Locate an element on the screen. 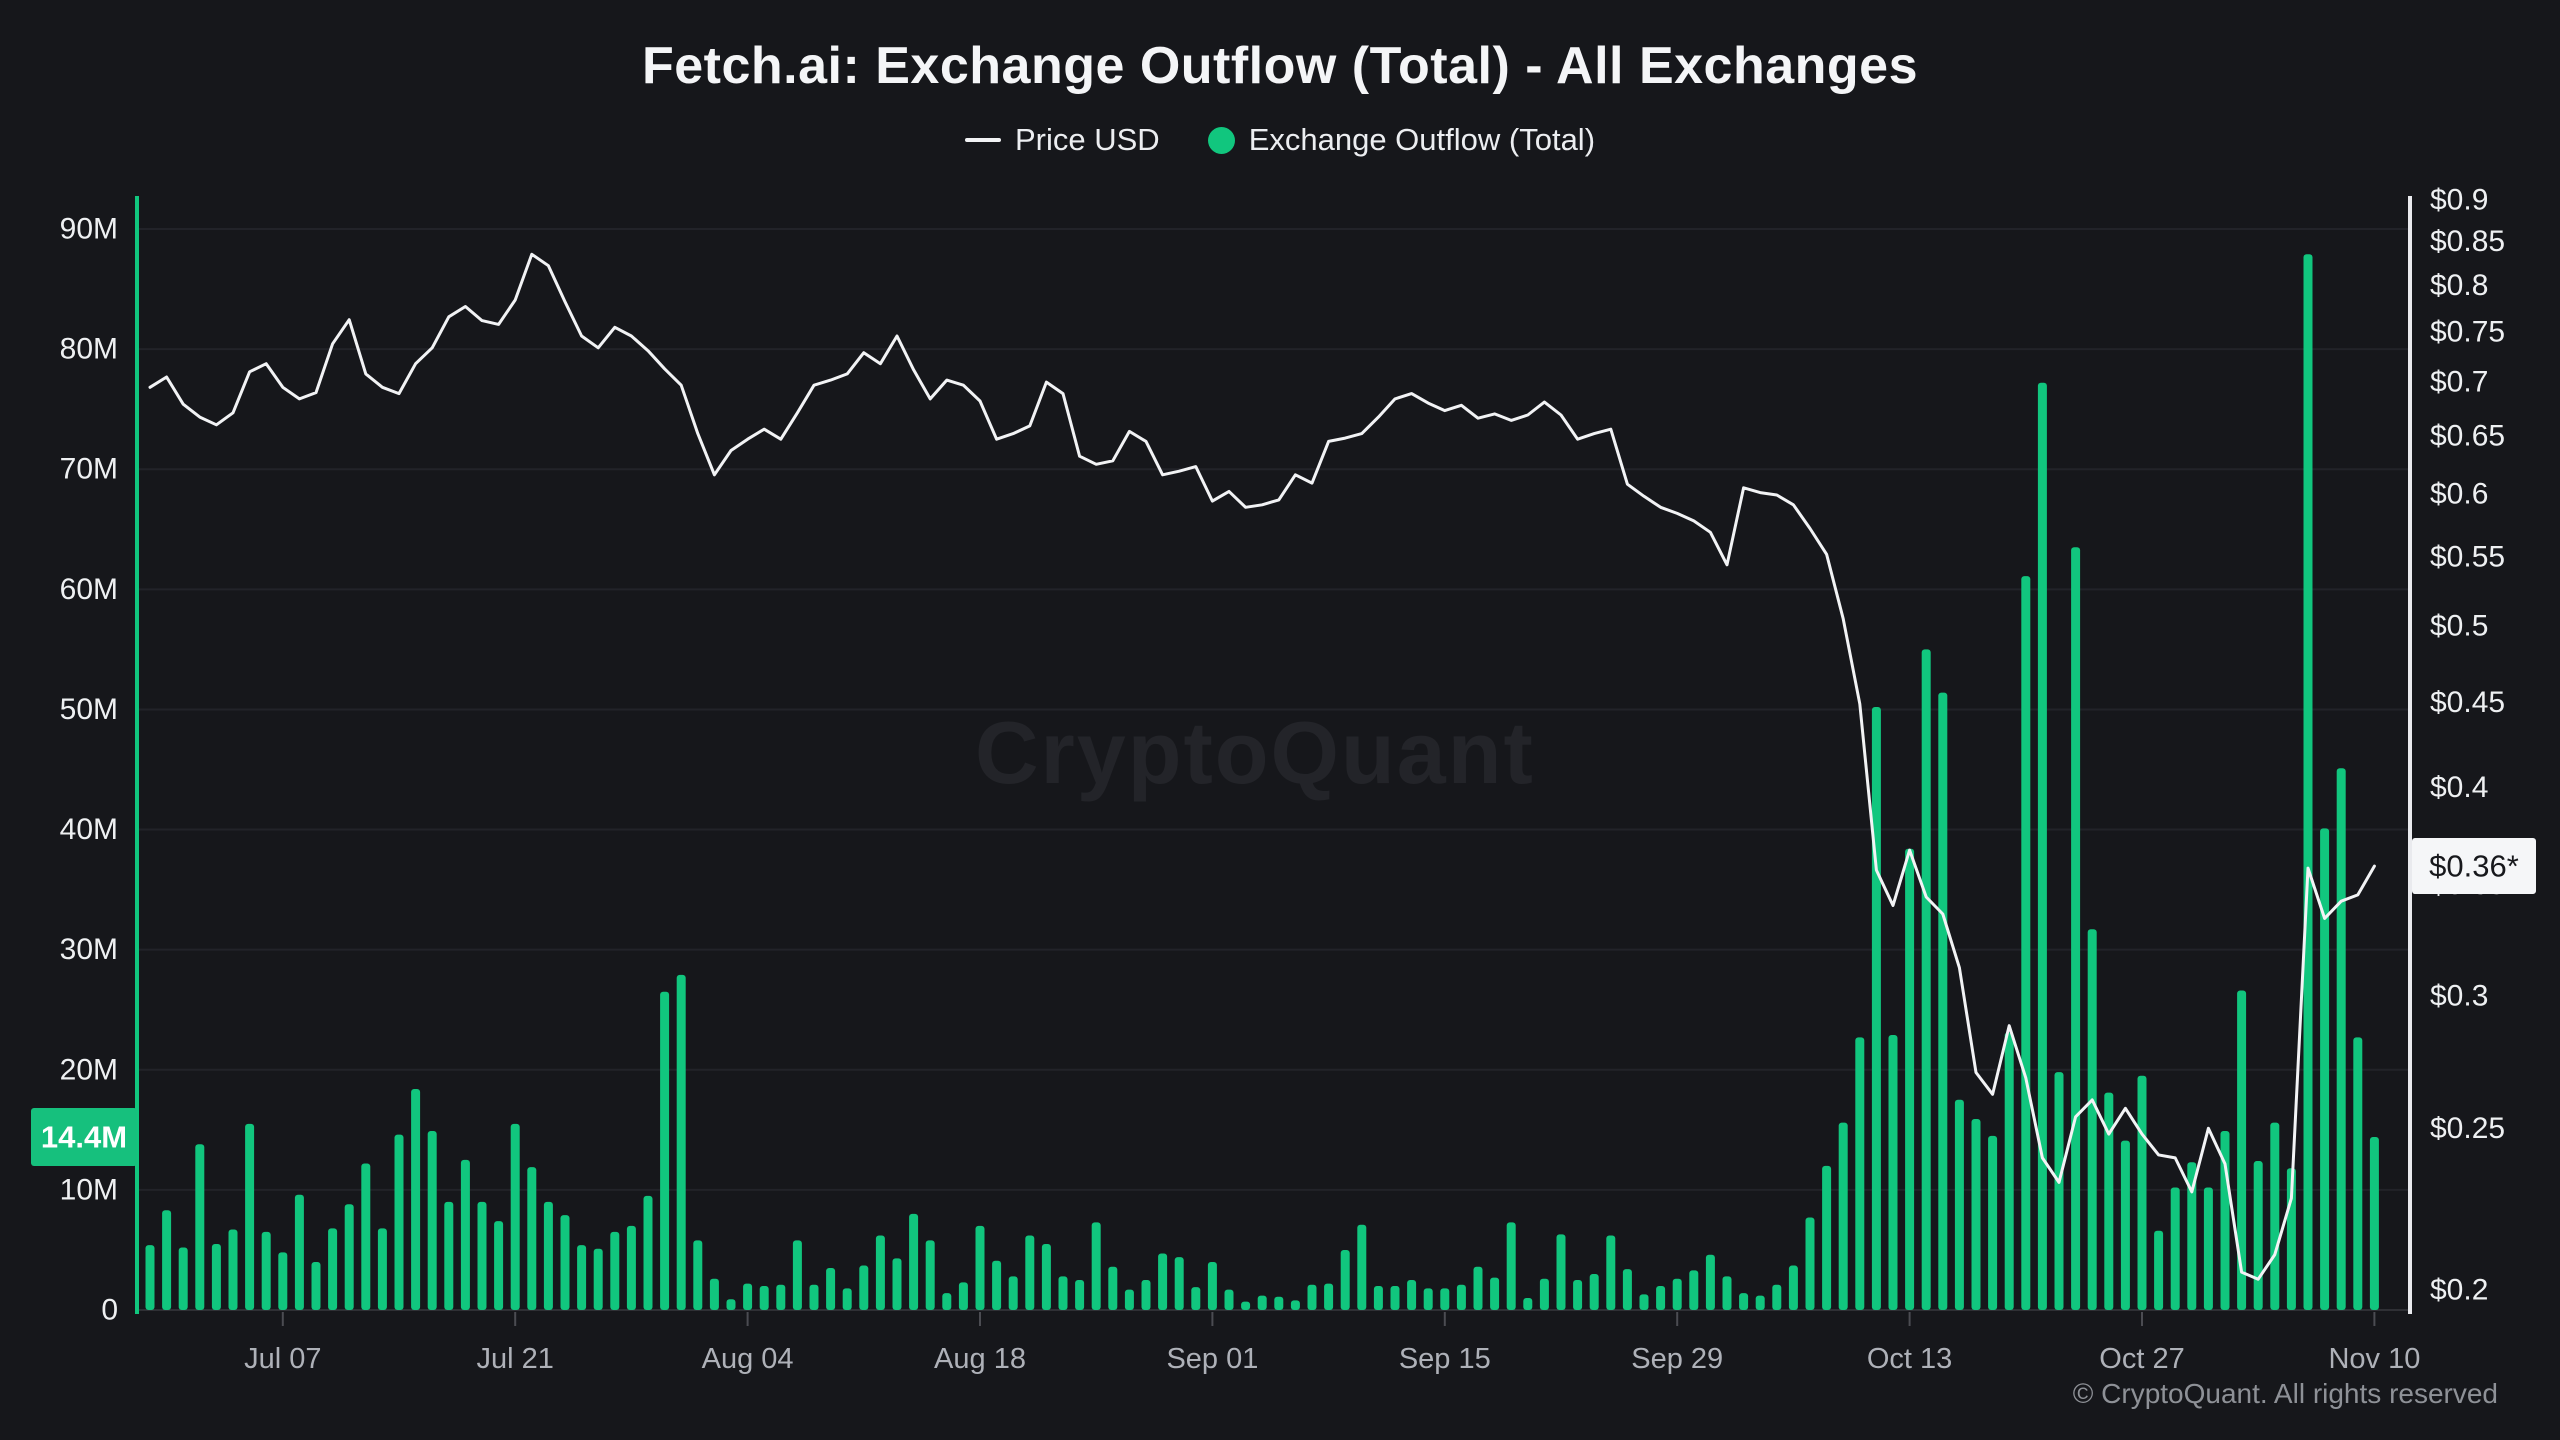 This screenshot has height=1440, width=2560. legend-item-outflow: Exchange Outflow (Total) is located at coordinates (1401, 140).